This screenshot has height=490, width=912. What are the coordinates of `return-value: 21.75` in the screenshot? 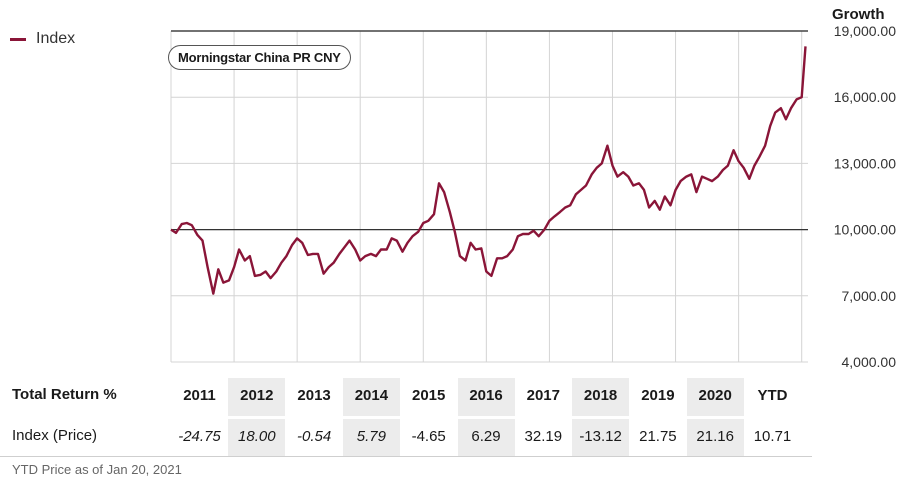 It's located at (658, 436).